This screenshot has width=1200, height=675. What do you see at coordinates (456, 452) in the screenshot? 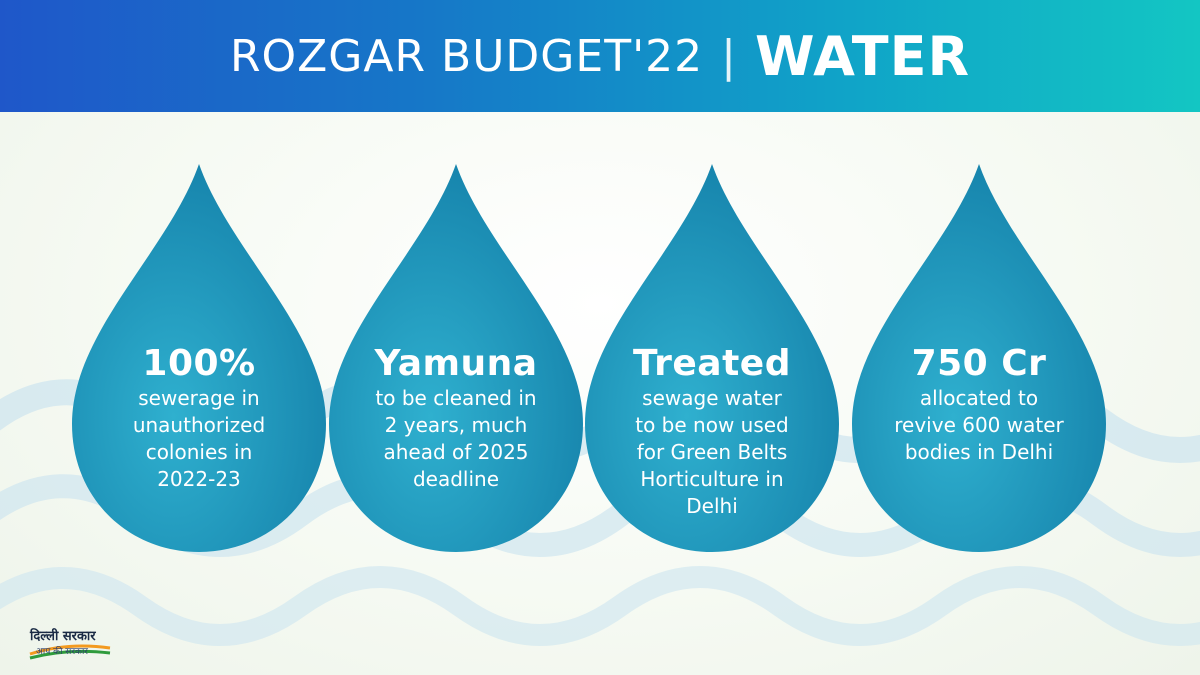
I see `drop-line: ahead of 2025` at bounding box center [456, 452].